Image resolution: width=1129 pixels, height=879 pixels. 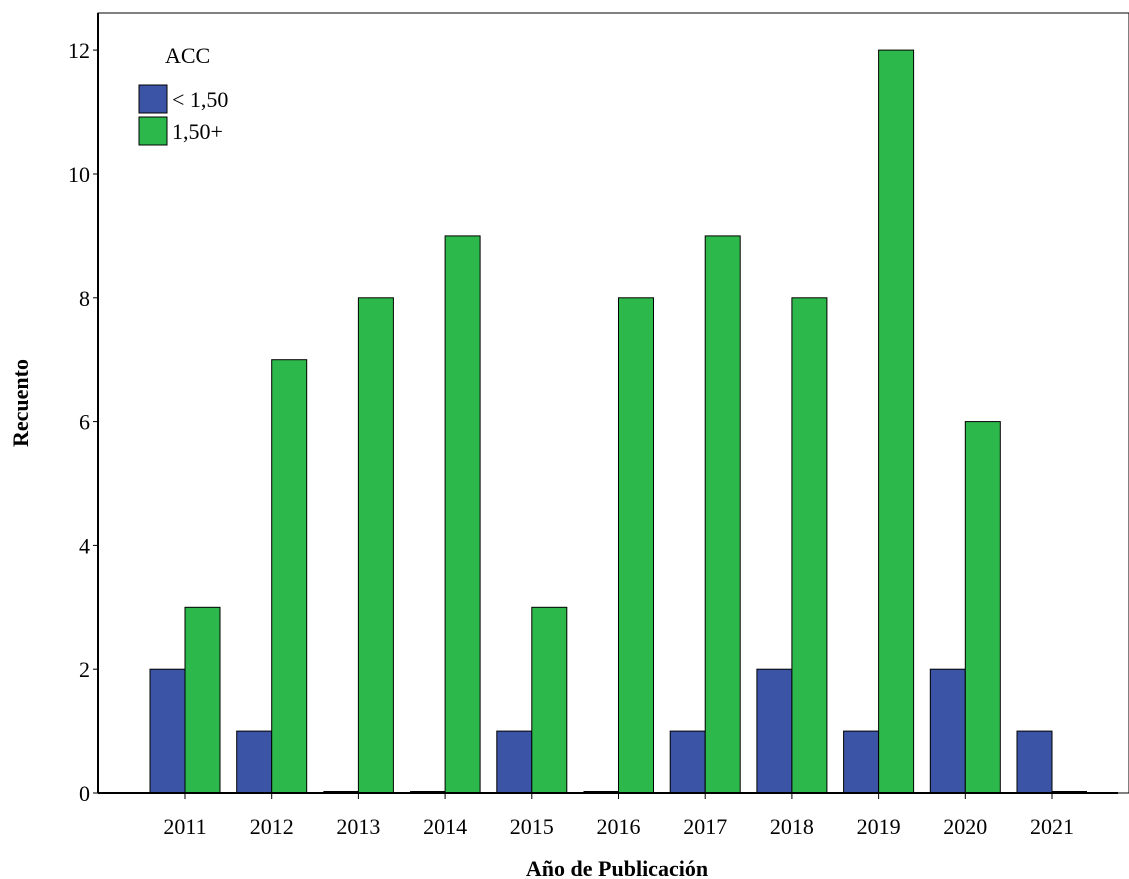 I want to click on x-axis-title: Año de Publicación, so click(x=617, y=867).